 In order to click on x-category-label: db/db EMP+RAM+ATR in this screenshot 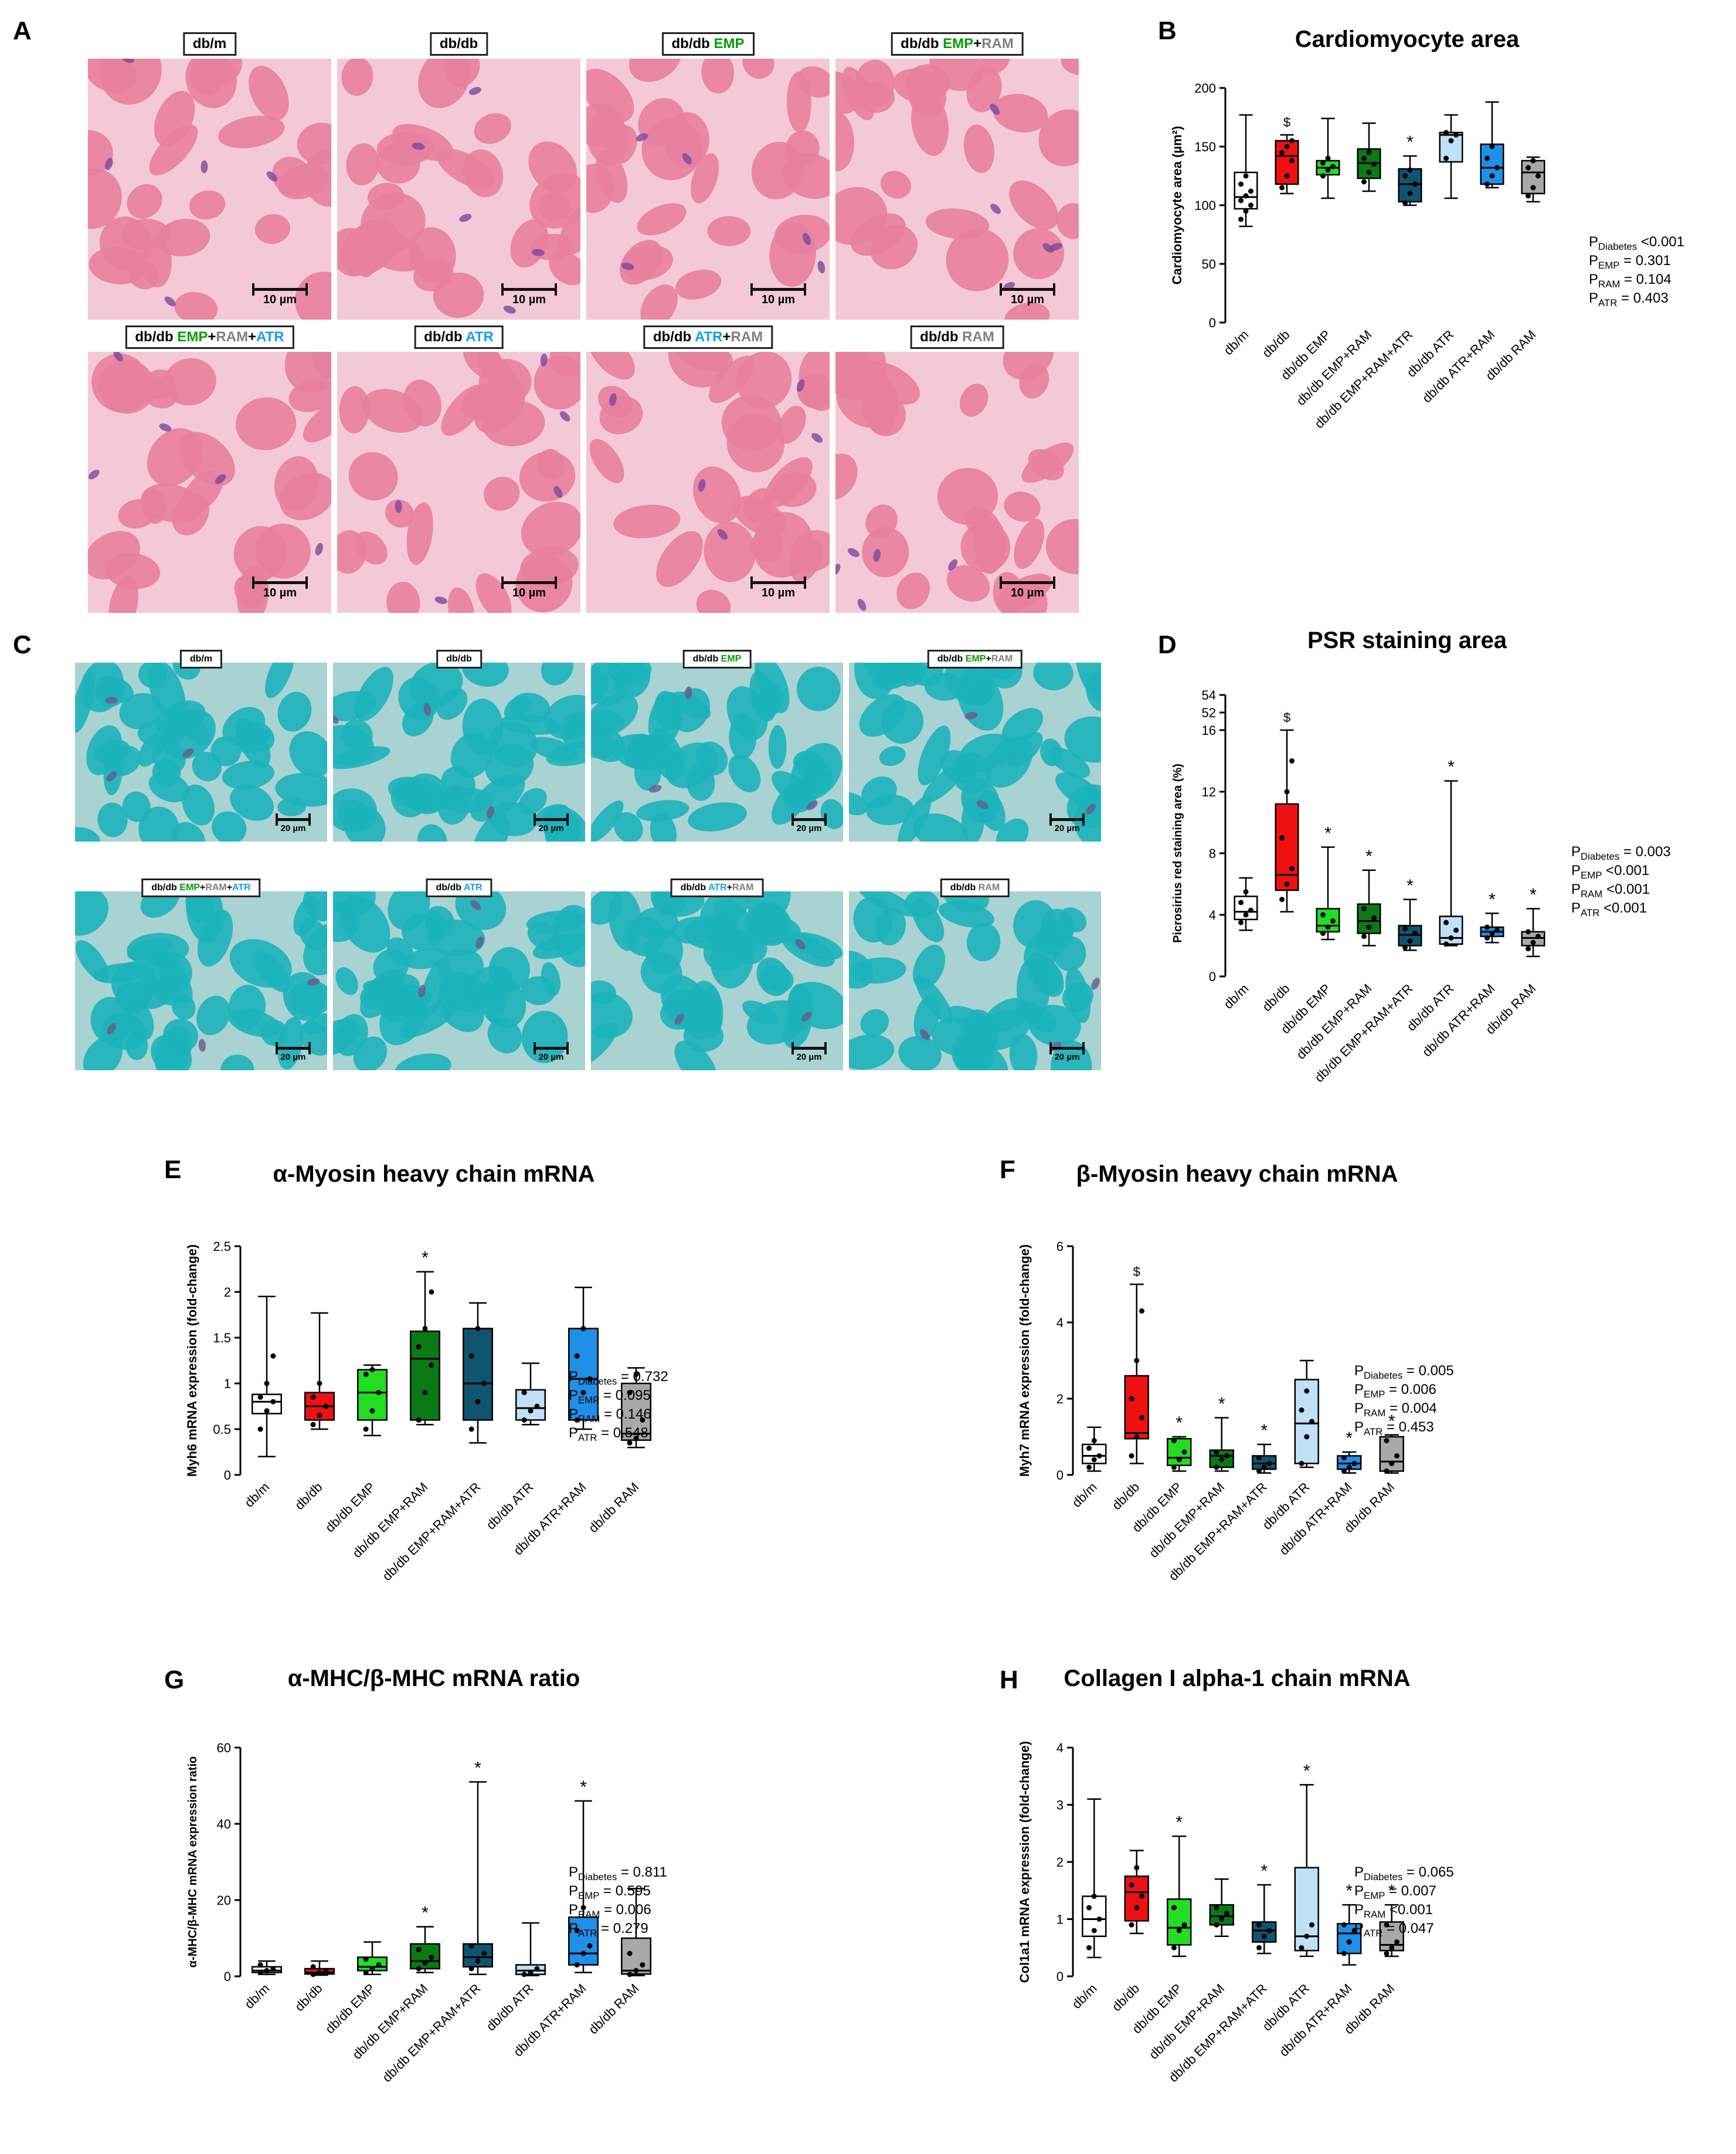, I will do `click(431, 1532)`.